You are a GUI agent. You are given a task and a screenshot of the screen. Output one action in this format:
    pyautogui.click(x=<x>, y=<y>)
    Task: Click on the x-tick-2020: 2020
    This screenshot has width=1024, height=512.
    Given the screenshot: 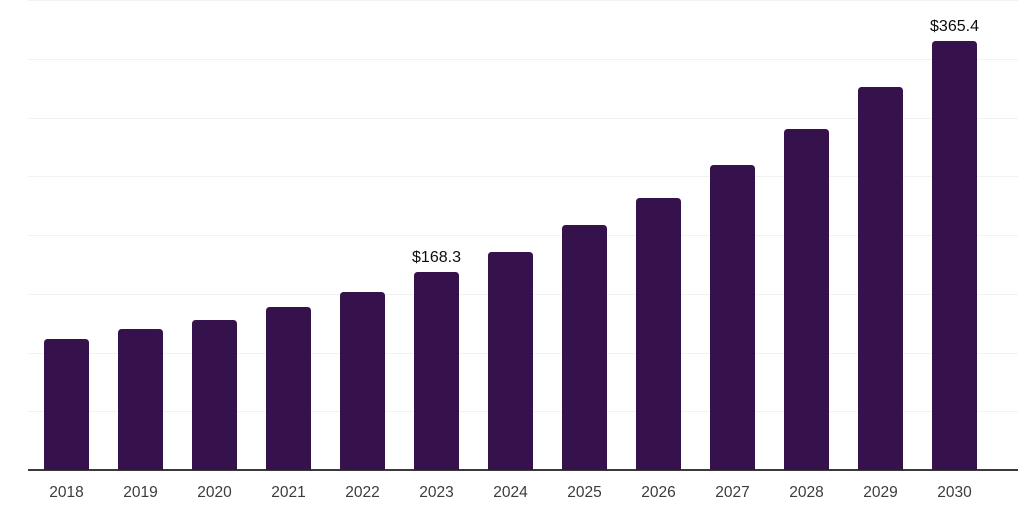 What is the action you would take?
    pyautogui.click(x=214, y=492)
    